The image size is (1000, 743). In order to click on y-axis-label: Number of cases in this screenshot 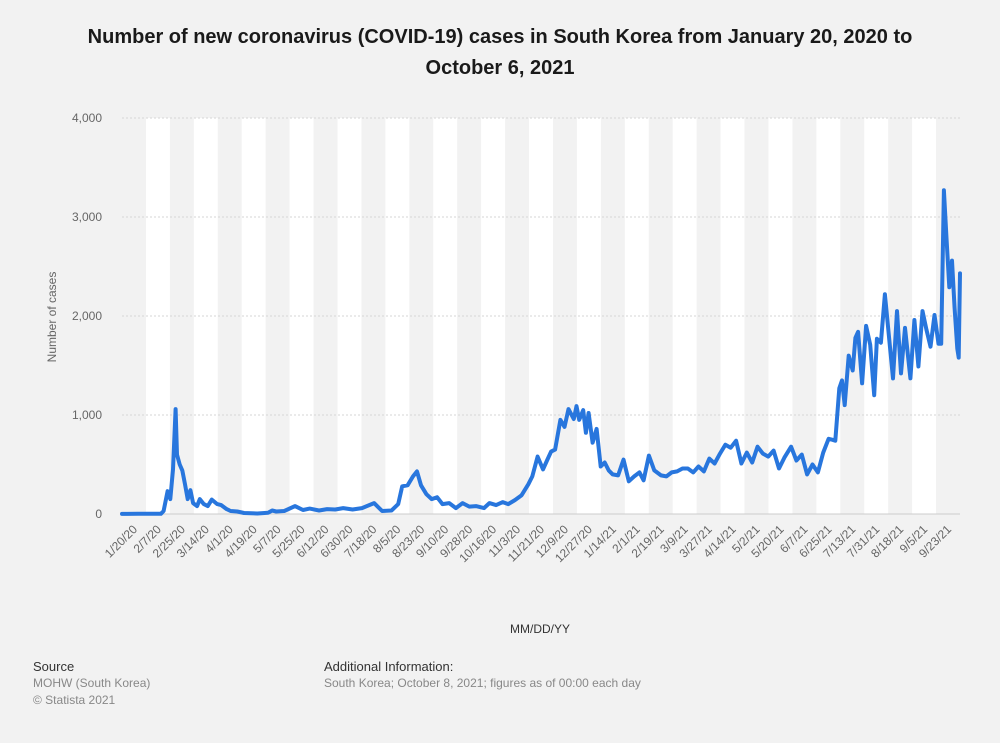, I will do `click(52, 317)`.